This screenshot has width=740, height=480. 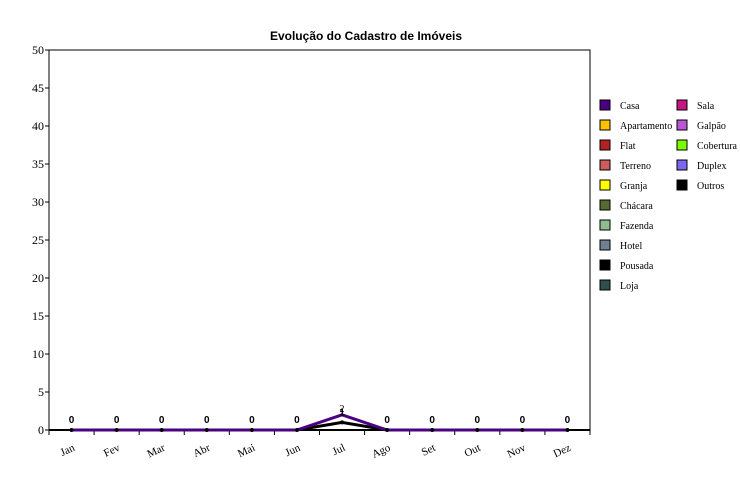 I want to click on legend-label-sala: Sala, so click(x=706, y=106).